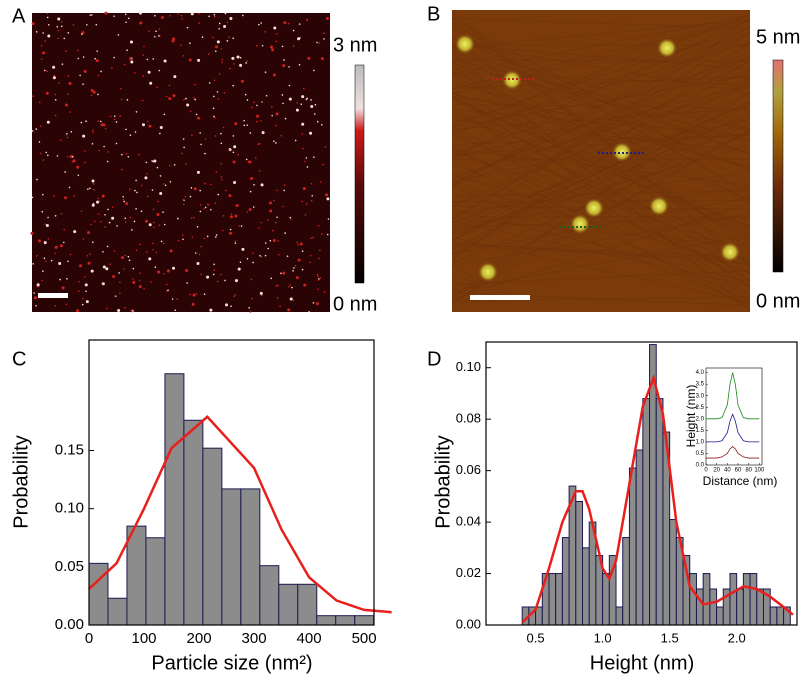 The width and height of the screenshot is (812, 679). Describe the element at coordinates (700, 396) in the screenshot. I see `y-tick-label: 3.0` at that location.